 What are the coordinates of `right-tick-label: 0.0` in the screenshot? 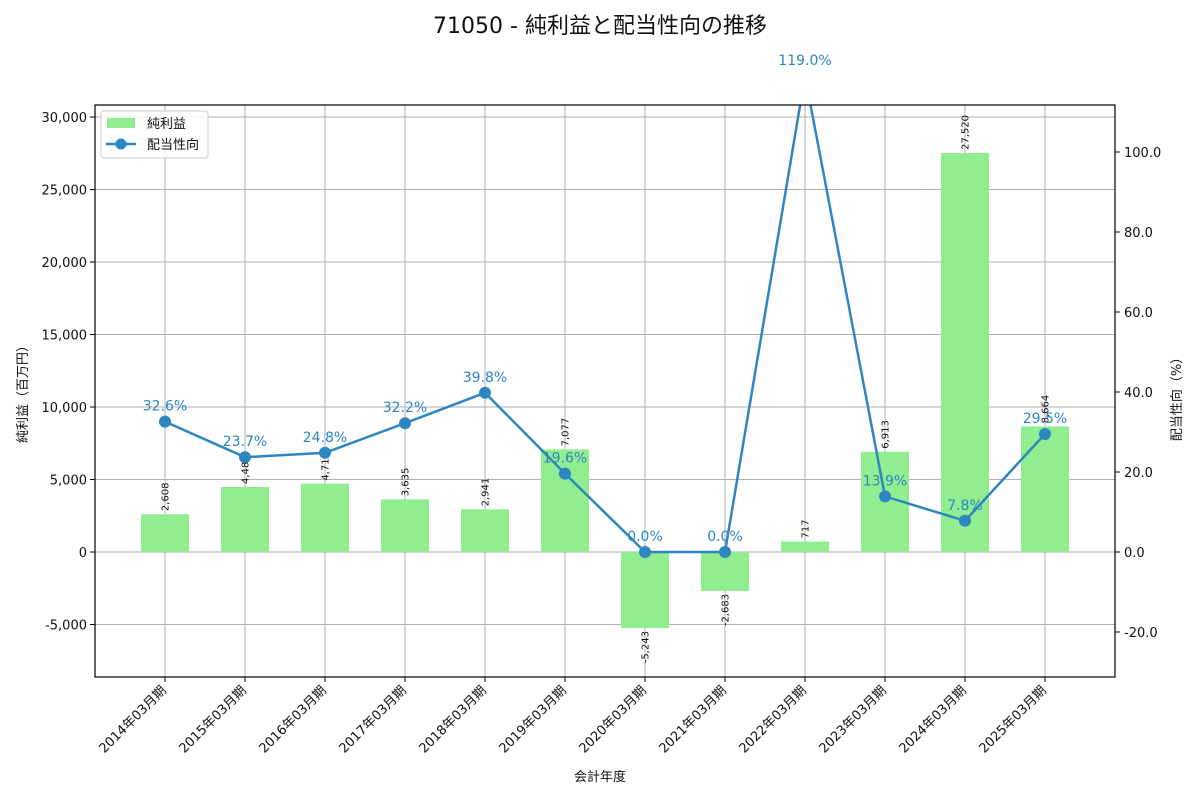 It's located at (1134, 553).